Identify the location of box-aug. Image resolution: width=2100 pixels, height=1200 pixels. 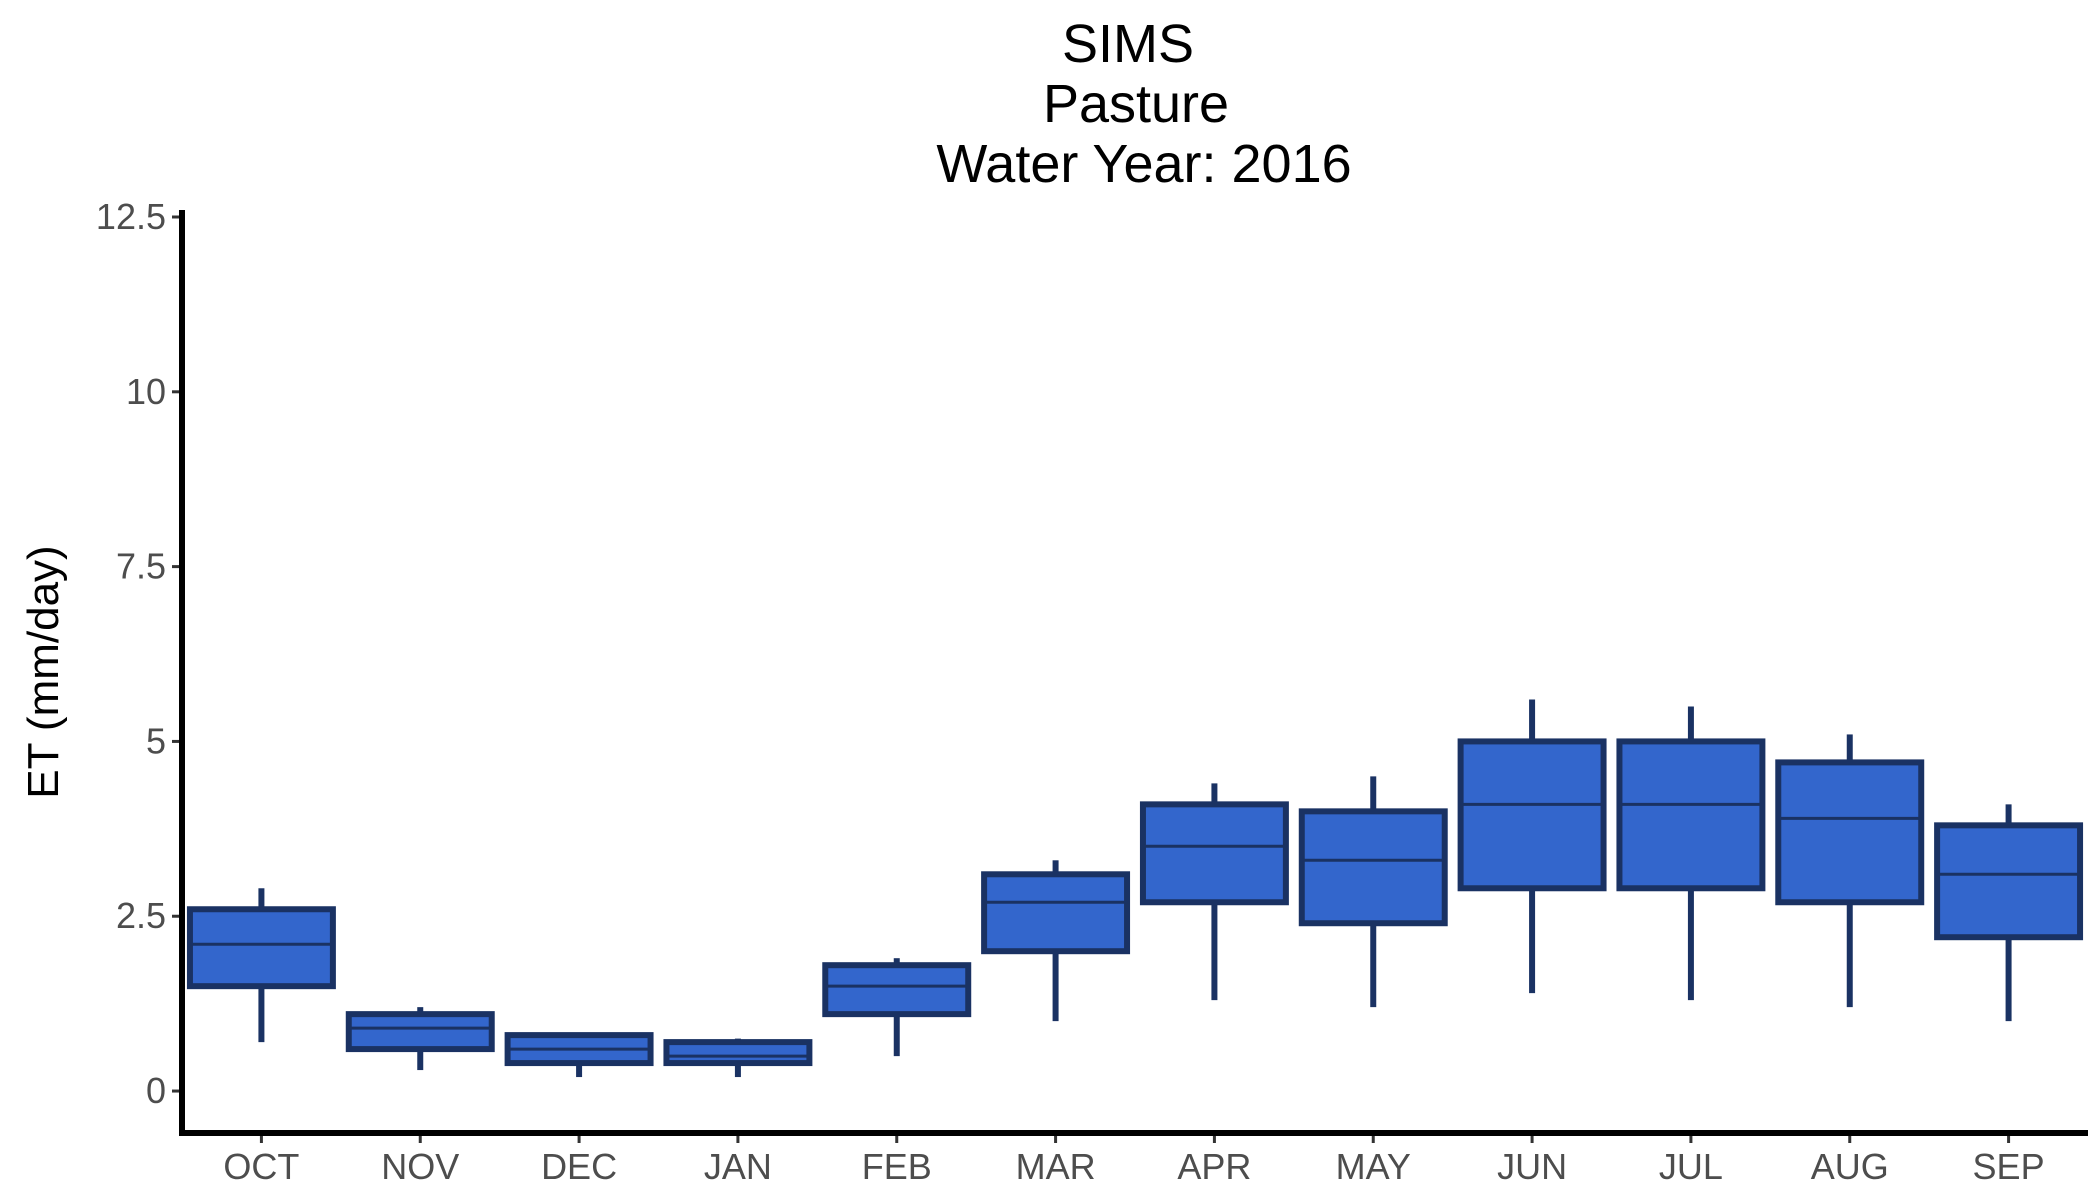
(1850, 871).